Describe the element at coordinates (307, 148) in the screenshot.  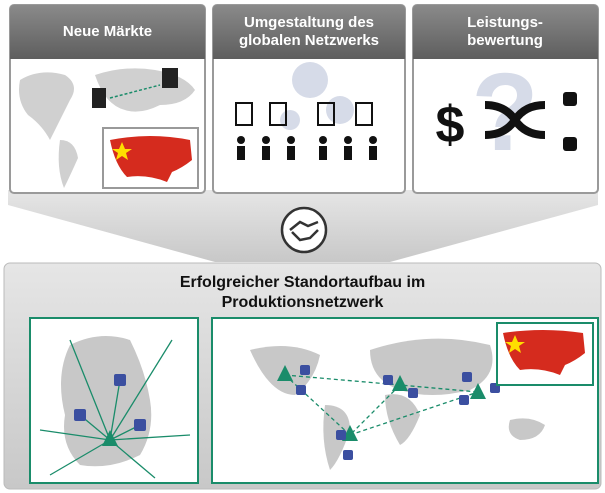
I see `people` at that location.